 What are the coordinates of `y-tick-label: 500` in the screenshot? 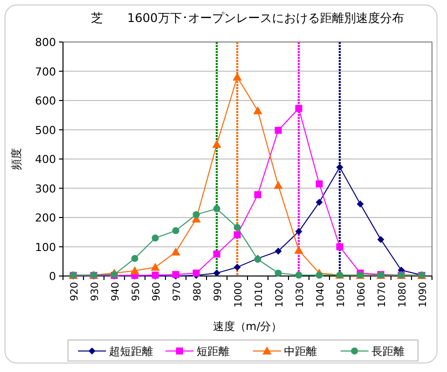 It's located at (45, 130).